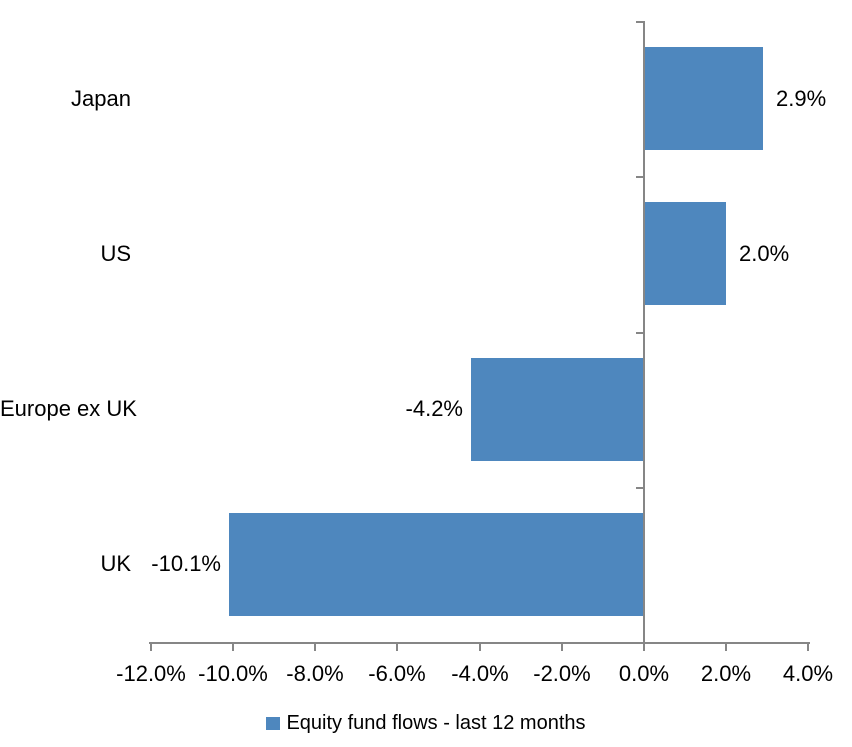  Describe the element at coordinates (726, 673) in the screenshot. I see `x-tick-label: 2.0%` at that location.